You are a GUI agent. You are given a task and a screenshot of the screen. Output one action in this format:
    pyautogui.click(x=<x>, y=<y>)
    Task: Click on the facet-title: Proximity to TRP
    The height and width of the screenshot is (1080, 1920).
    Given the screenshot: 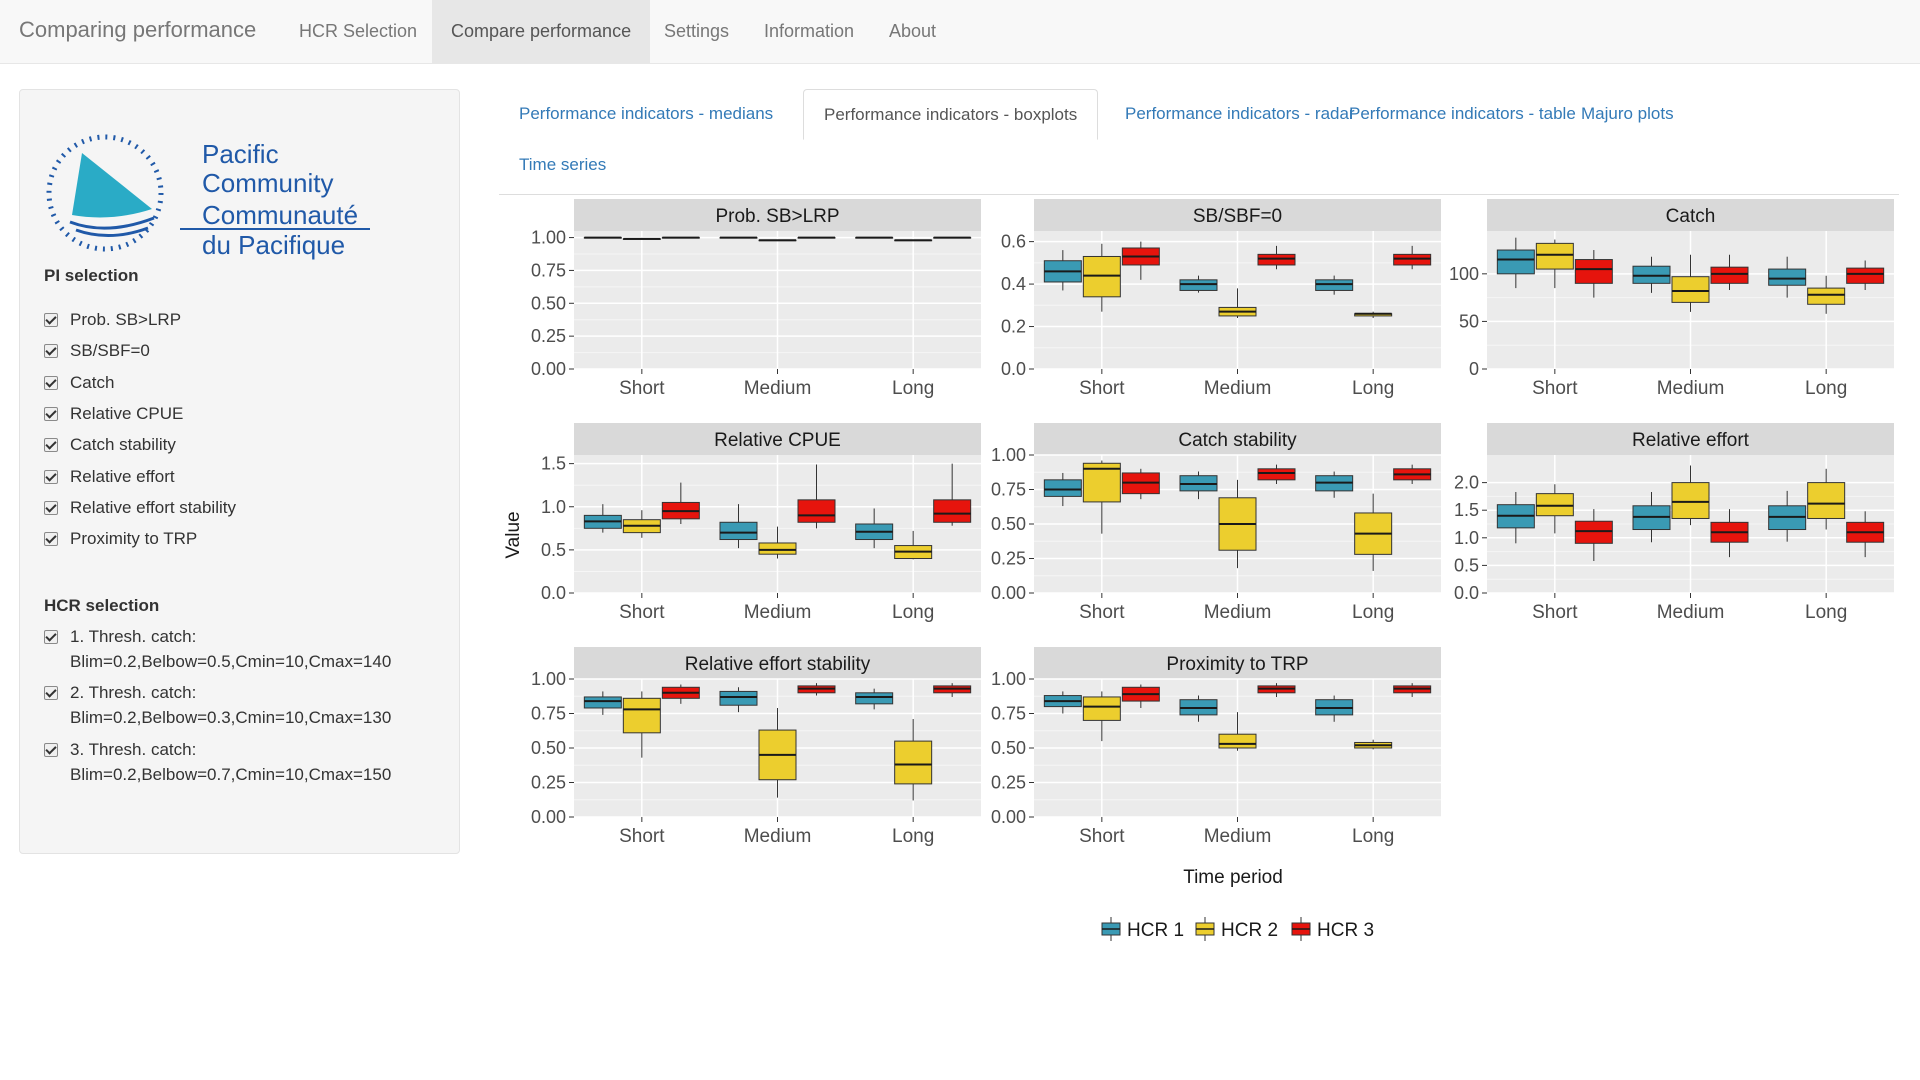 What is the action you would take?
    pyautogui.click(x=1237, y=664)
    